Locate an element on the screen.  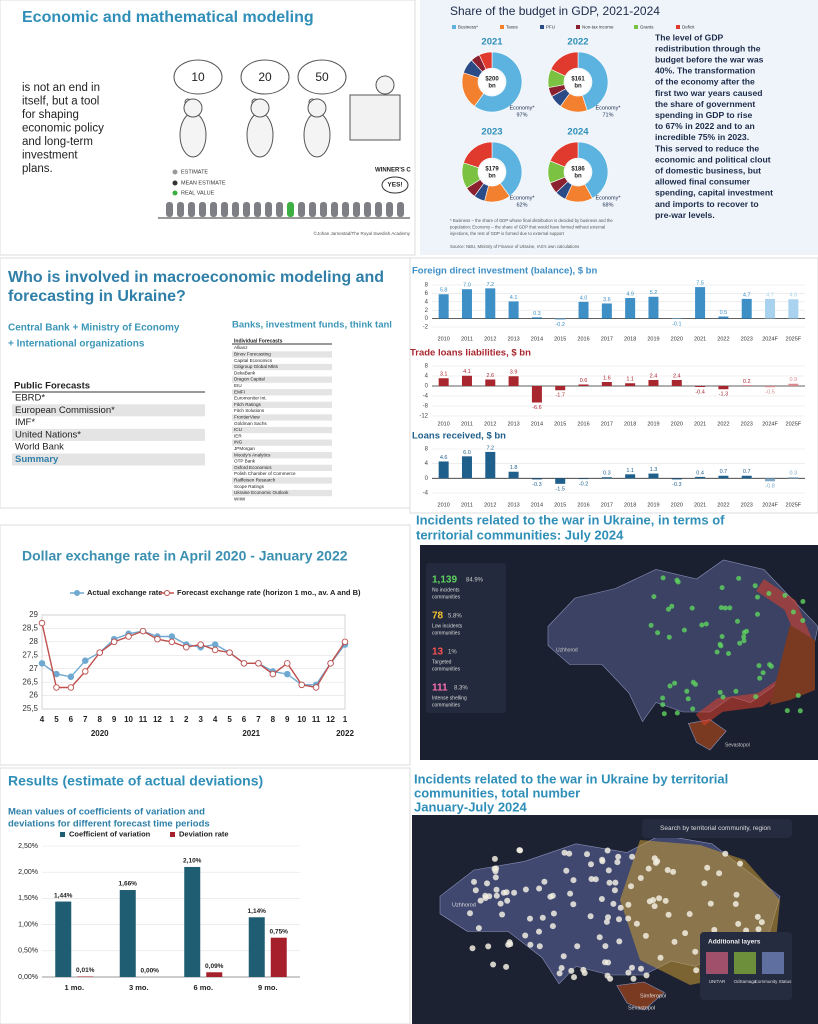
speech-bubble is located at coordinates (395, 185).